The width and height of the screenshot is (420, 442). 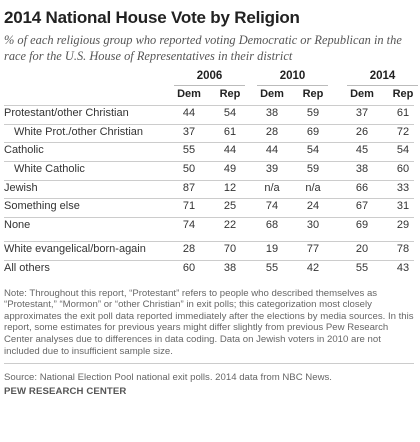 I want to click on table-cell: 24, so click(x=313, y=206).